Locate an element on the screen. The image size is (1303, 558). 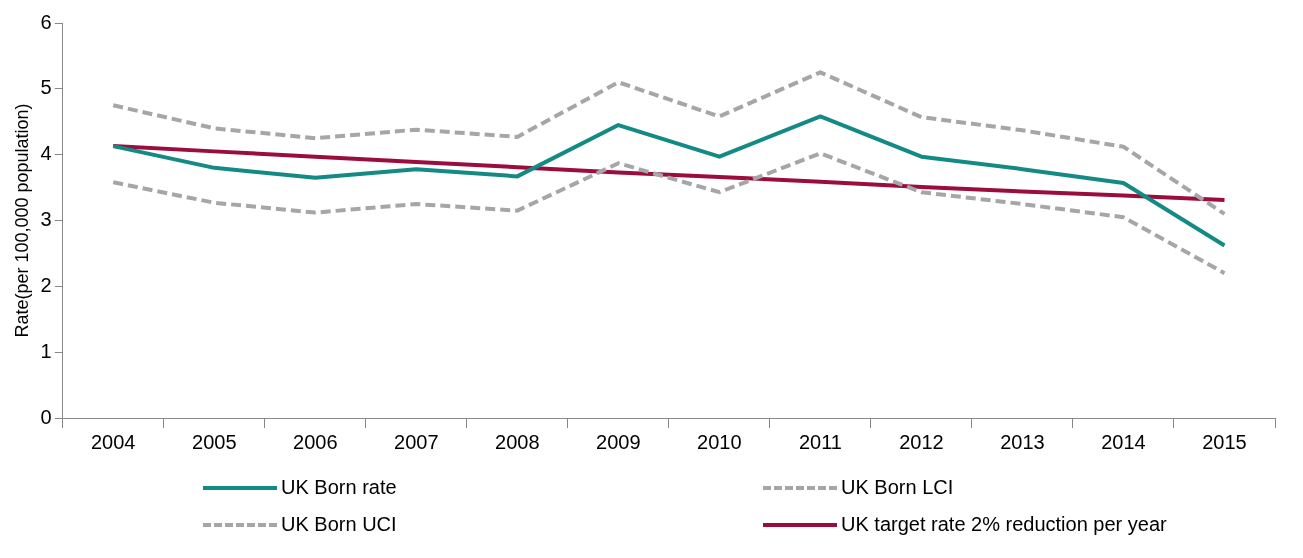
x-tick-label: 2010 is located at coordinates (719, 441).